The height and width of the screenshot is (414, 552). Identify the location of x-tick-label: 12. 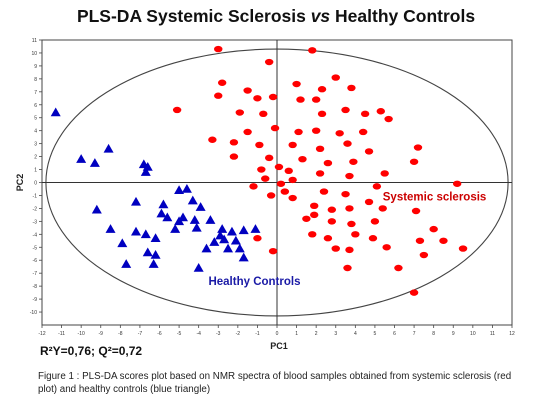
(512, 334).